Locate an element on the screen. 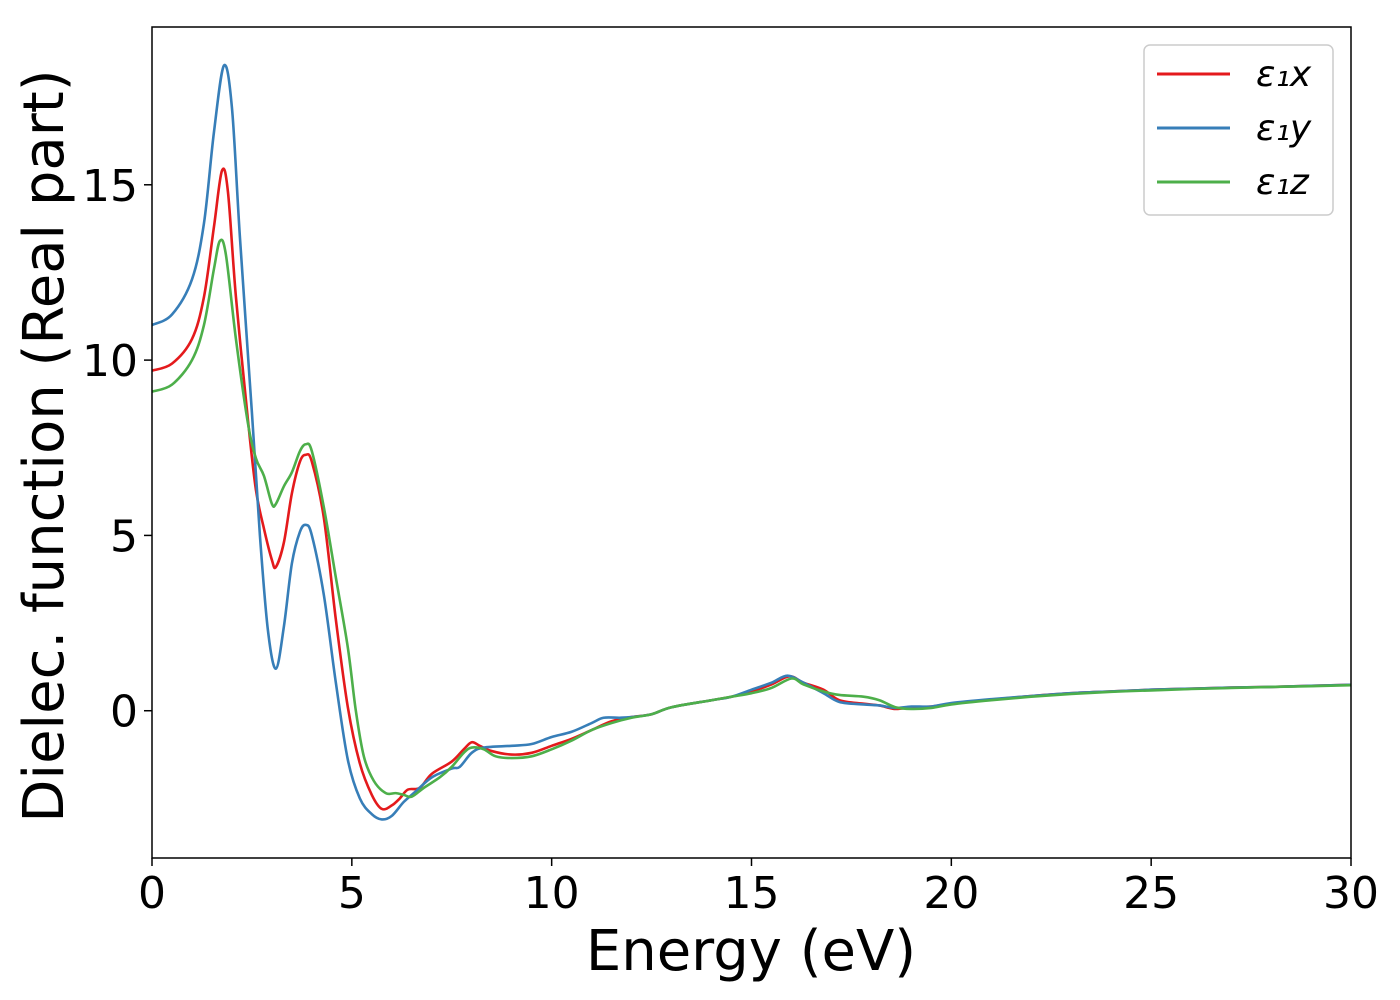 Image resolution: width=1400 pixels, height=1000 pixels. x-tick-label: 20 is located at coordinates (951, 893).